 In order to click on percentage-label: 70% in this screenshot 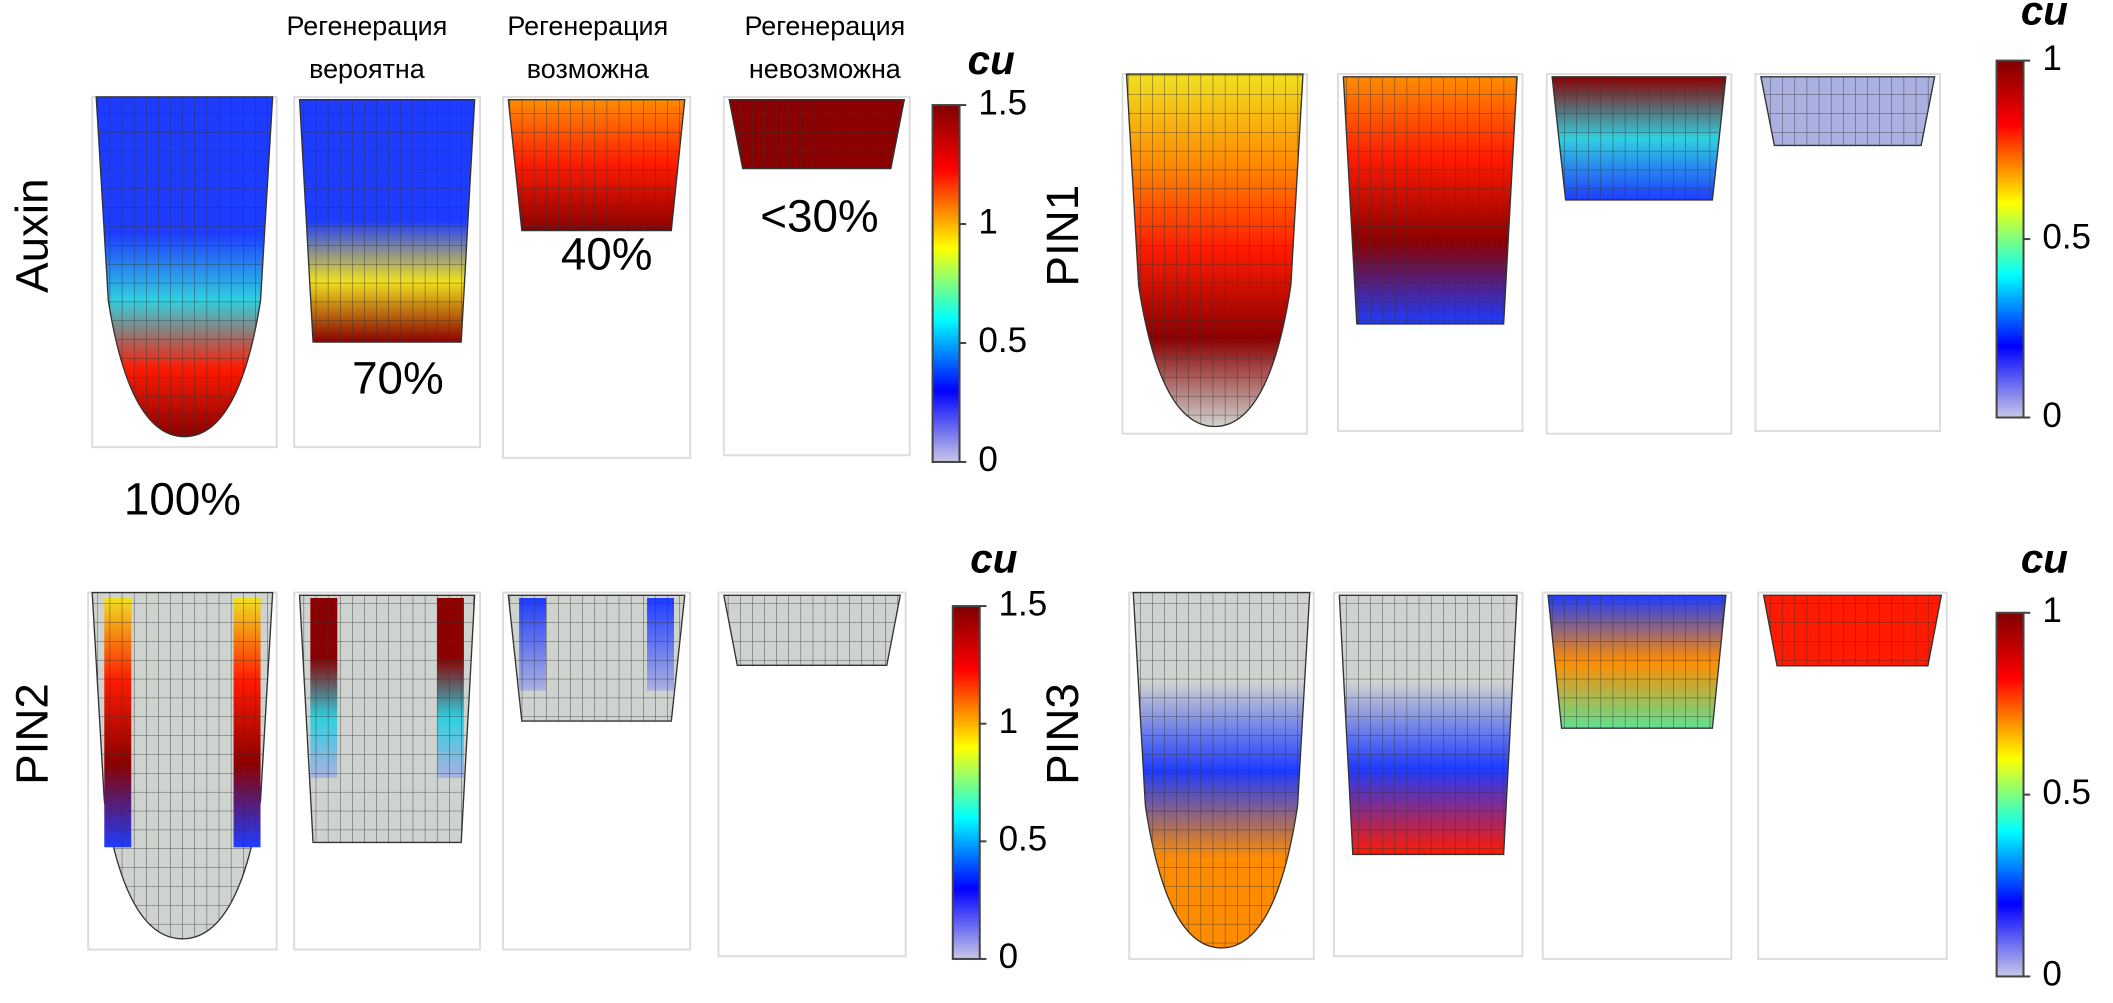, I will do `click(398, 377)`.